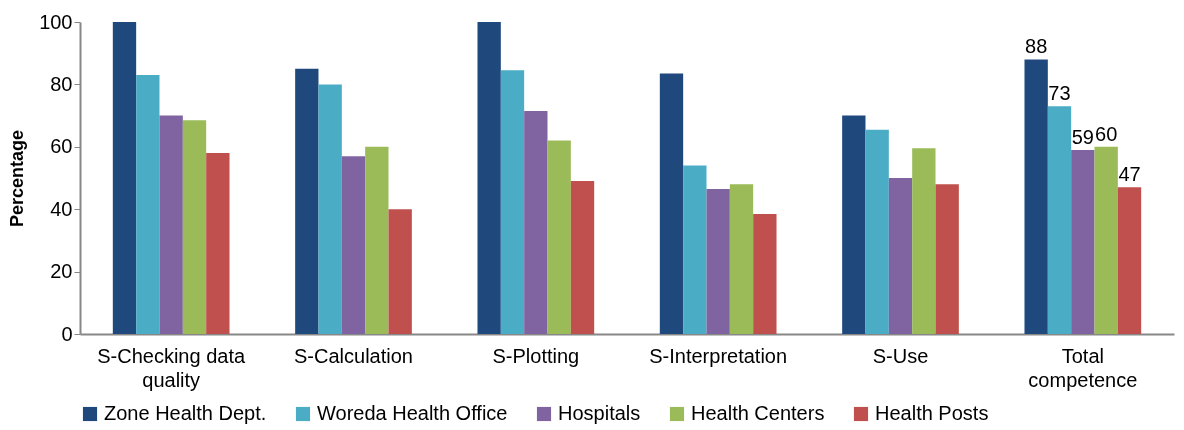  What do you see at coordinates (61, 146) in the screenshot?
I see `y-tick-label: 60` at bounding box center [61, 146].